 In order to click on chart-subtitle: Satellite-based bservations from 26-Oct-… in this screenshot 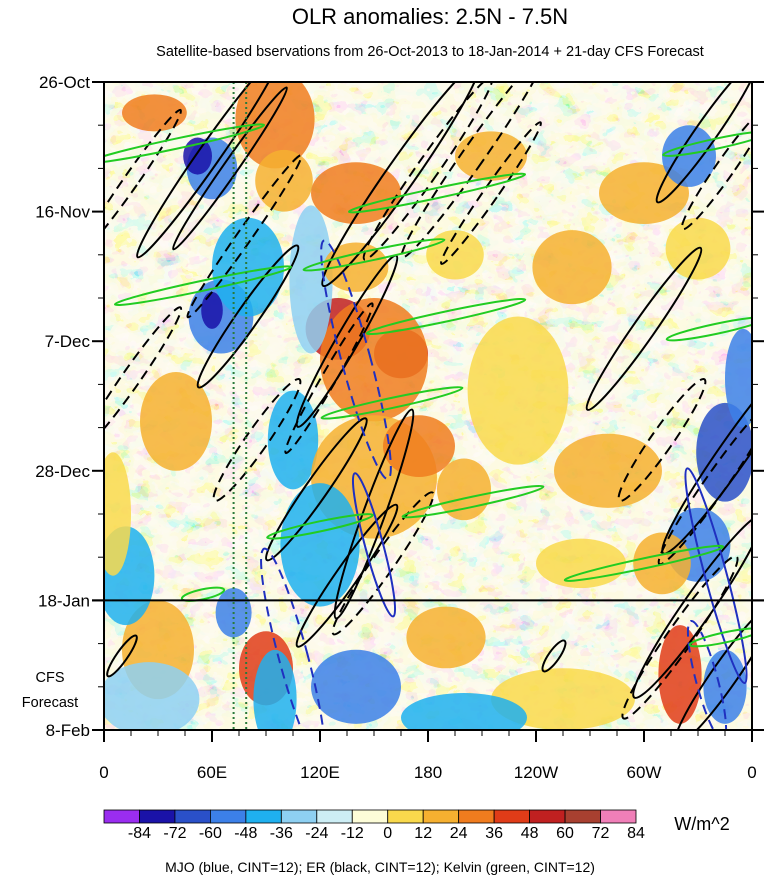, I will do `click(430, 52)`.